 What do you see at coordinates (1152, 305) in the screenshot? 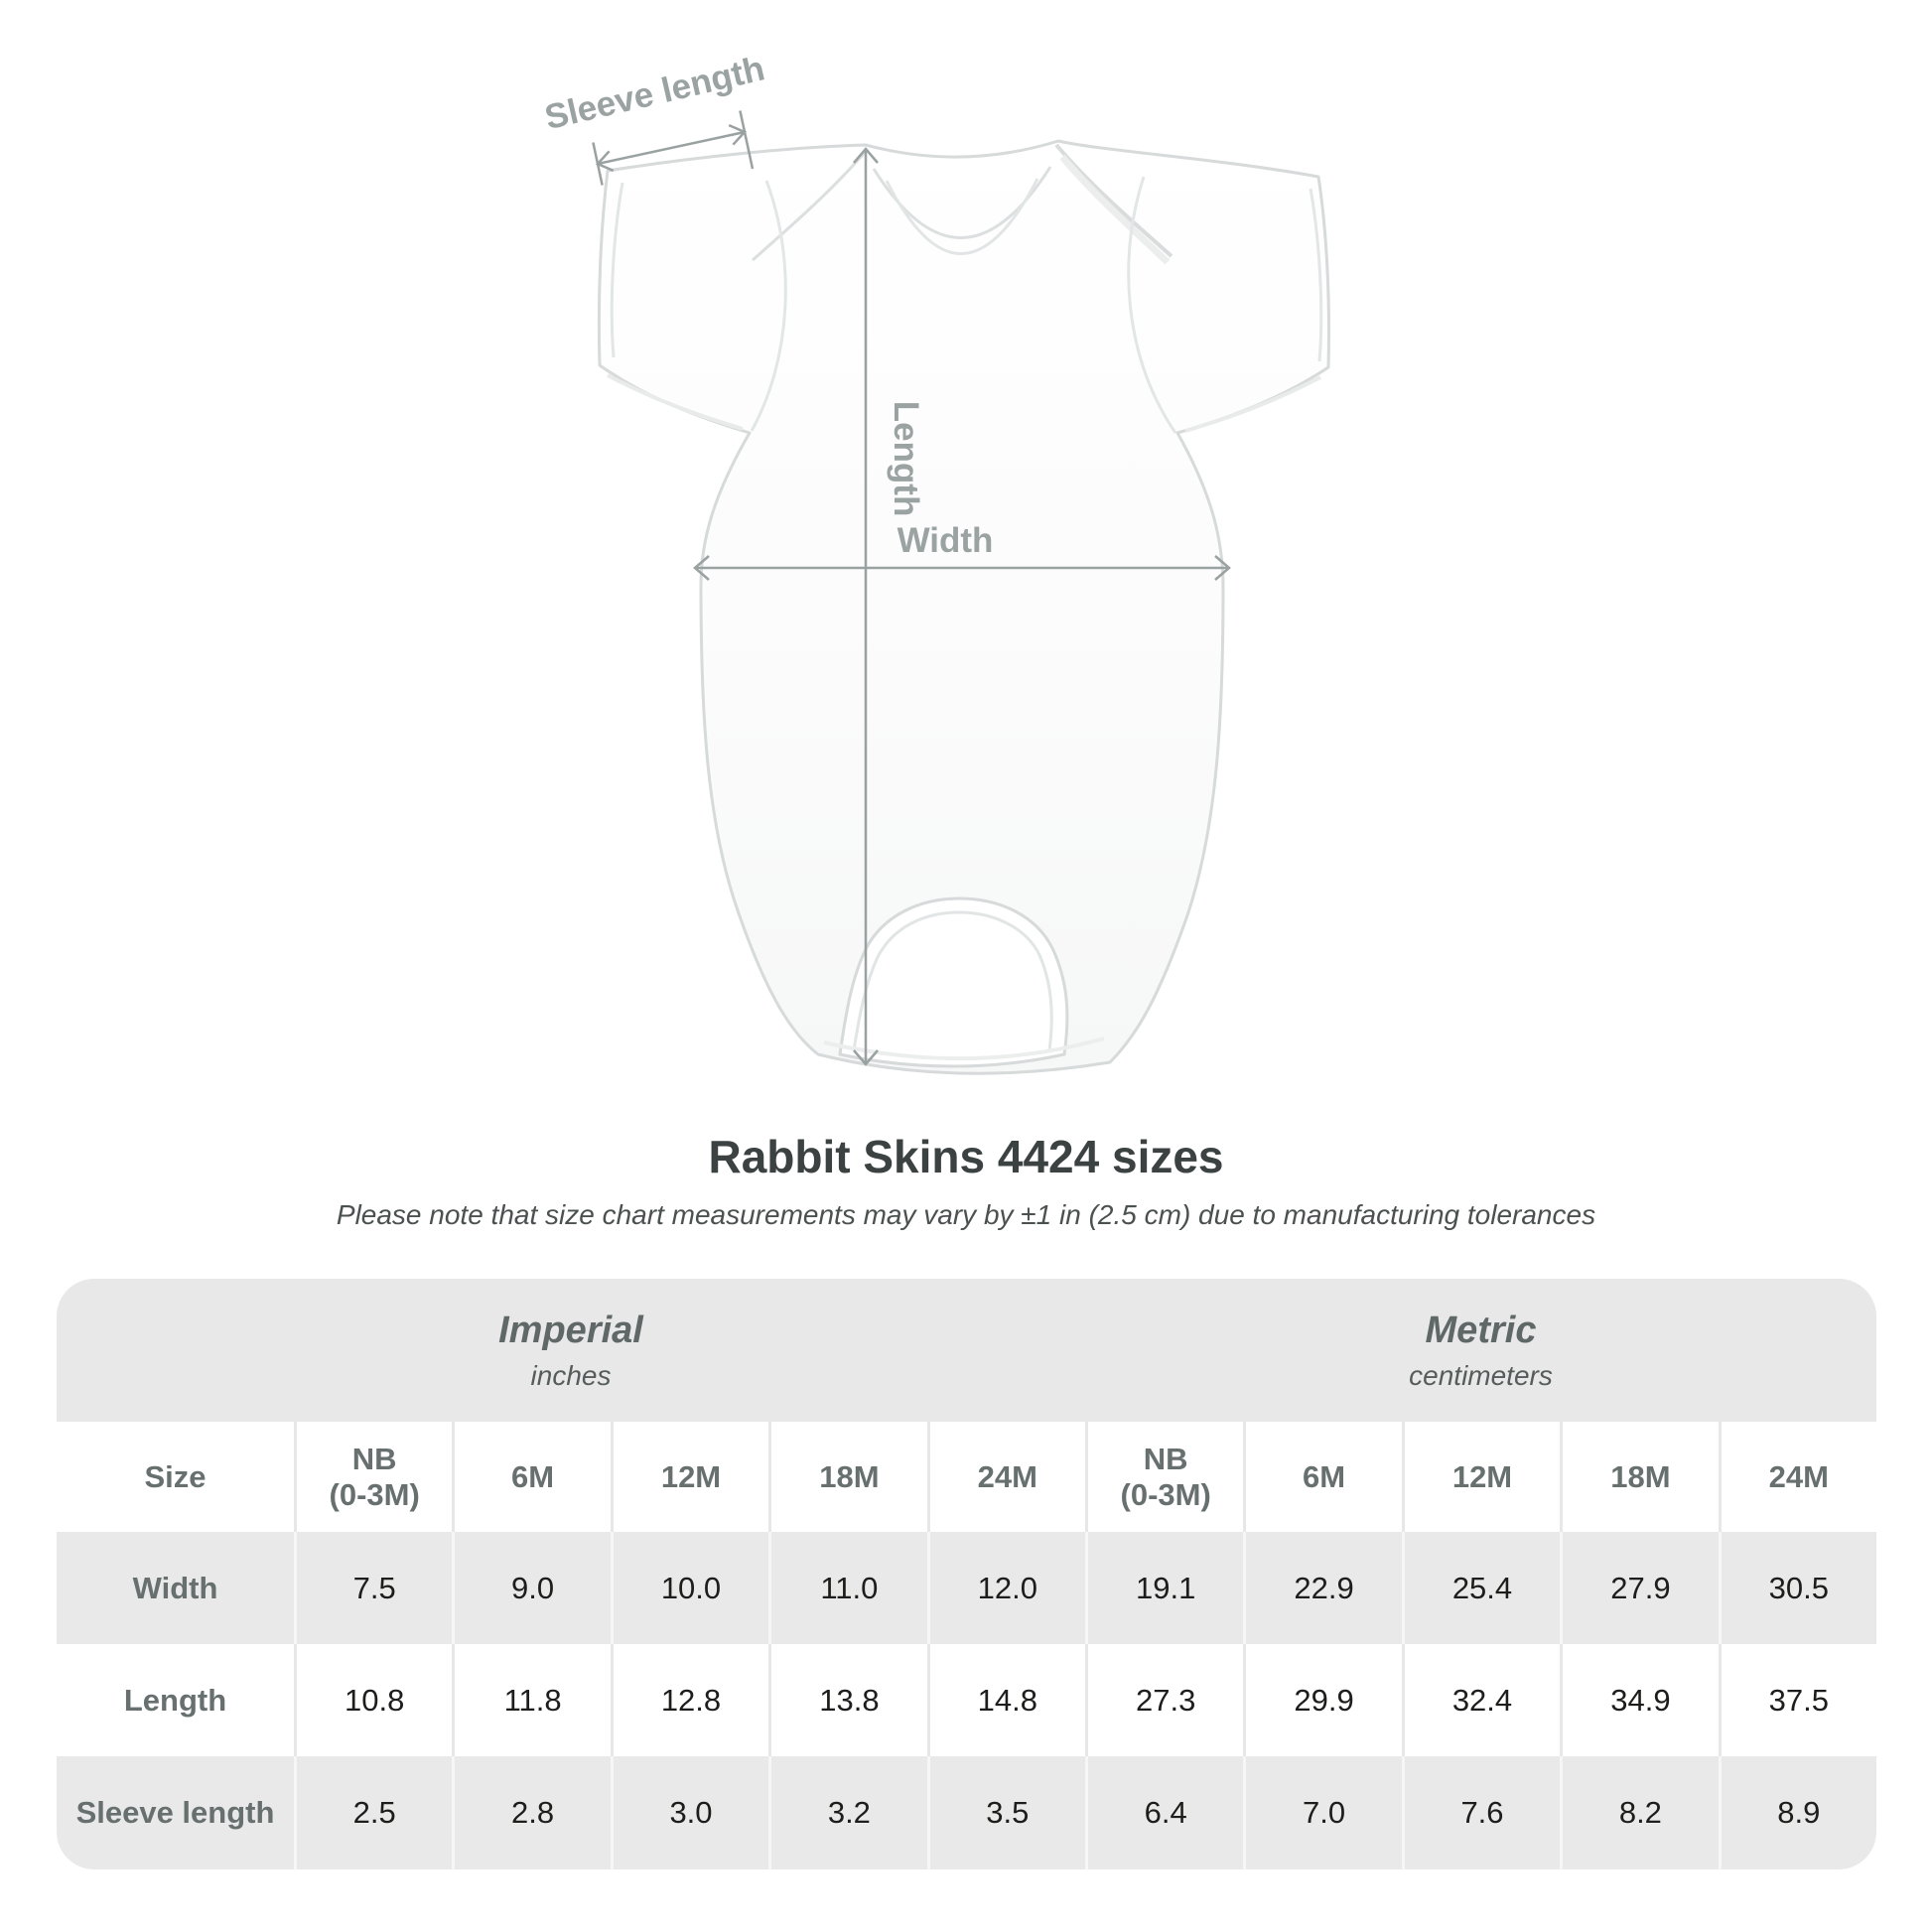
I see `armhole-seam-right` at bounding box center [1152, 305].